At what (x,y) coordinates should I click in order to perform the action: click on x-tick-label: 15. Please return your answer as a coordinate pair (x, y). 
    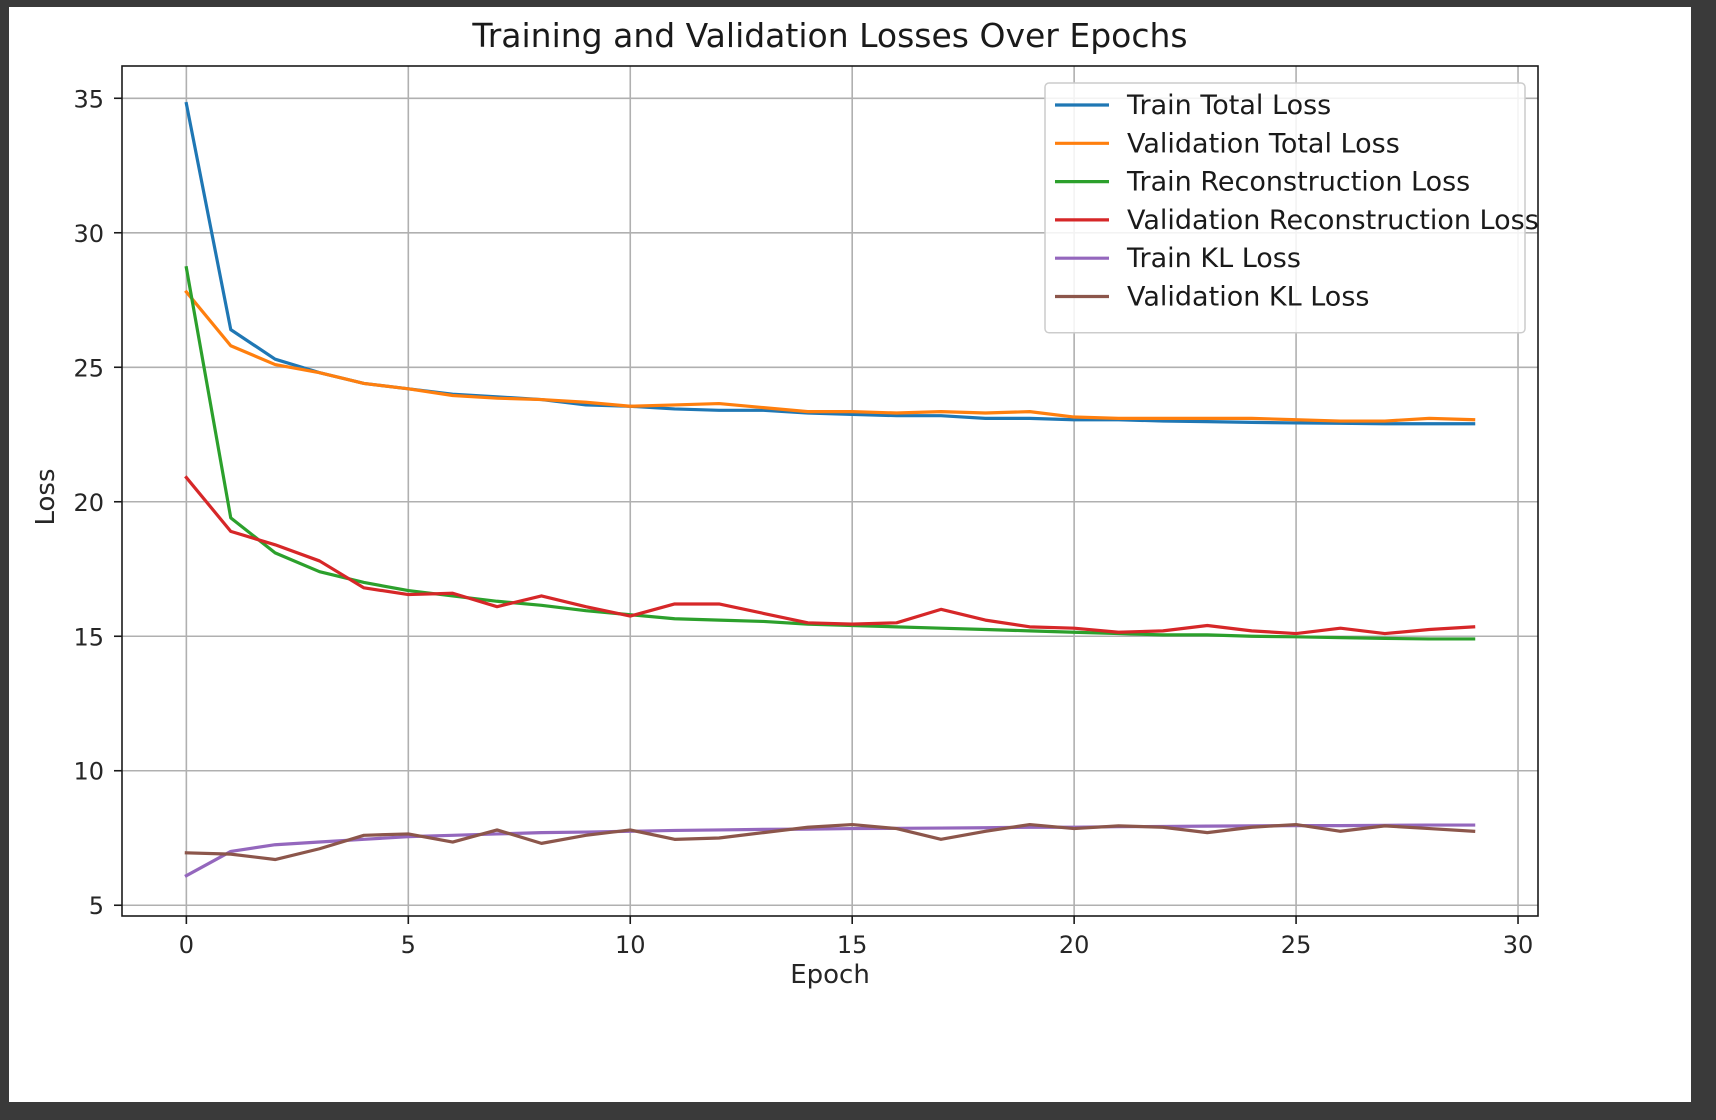
    Looking at the image, I should click on (852, 945).